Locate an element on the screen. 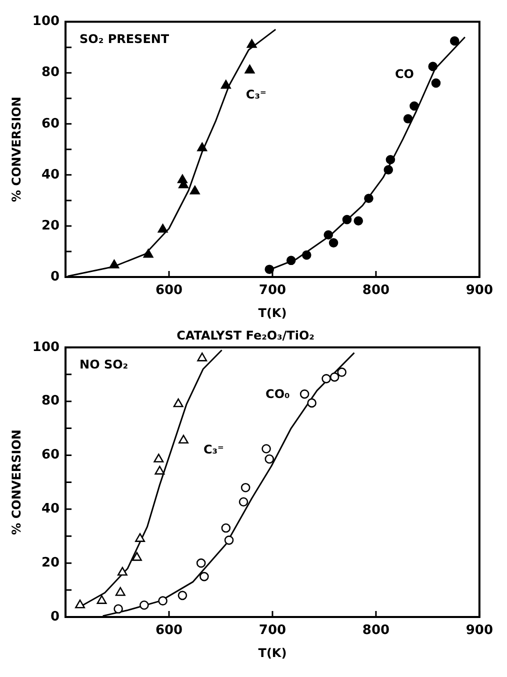 Image resolution: width=507 pixels, height=677 pixels. annotation: SO₂ PRESENT is located at coordinates (125, 39).